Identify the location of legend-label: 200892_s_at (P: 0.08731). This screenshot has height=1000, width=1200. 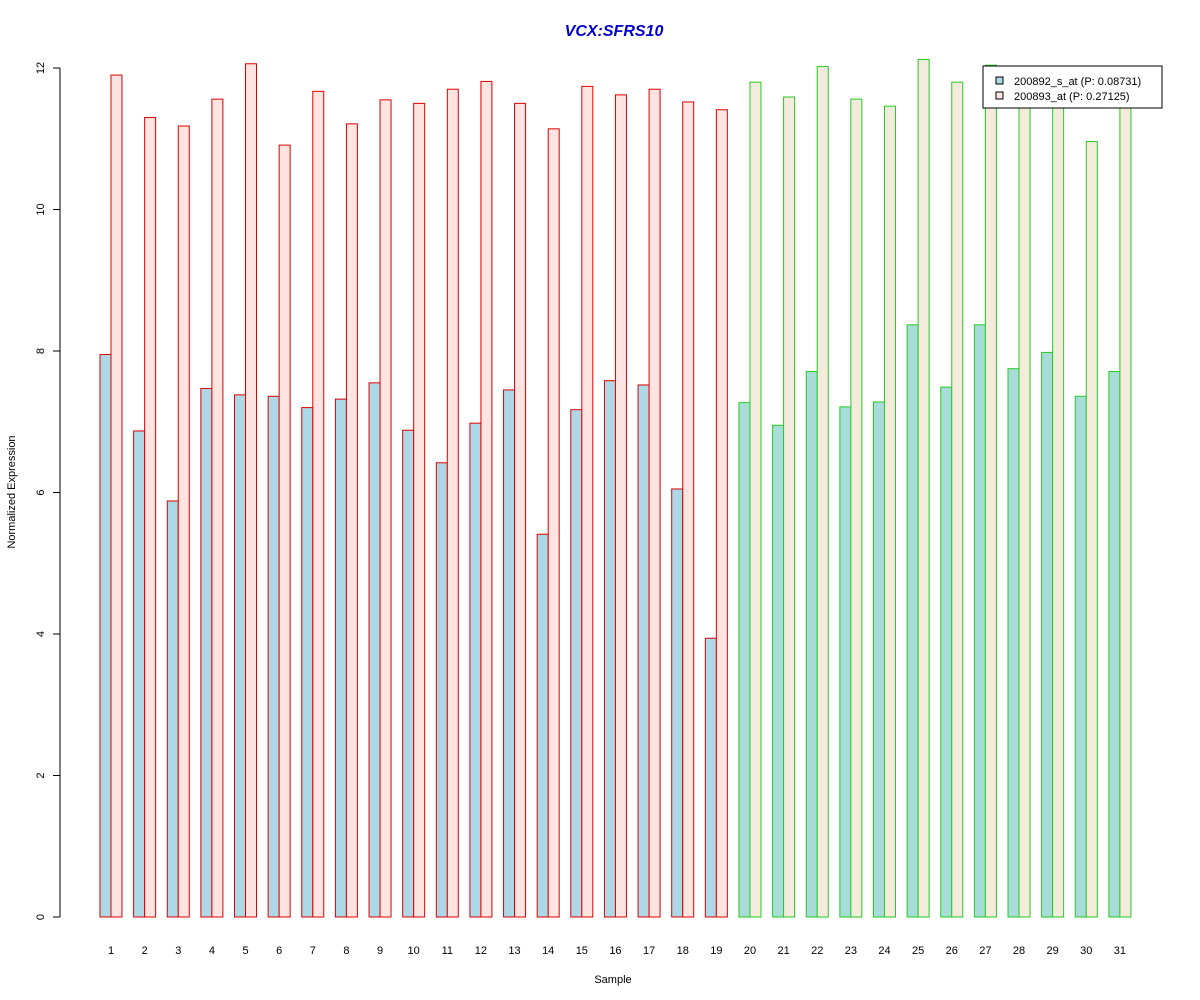
(1077, 82).